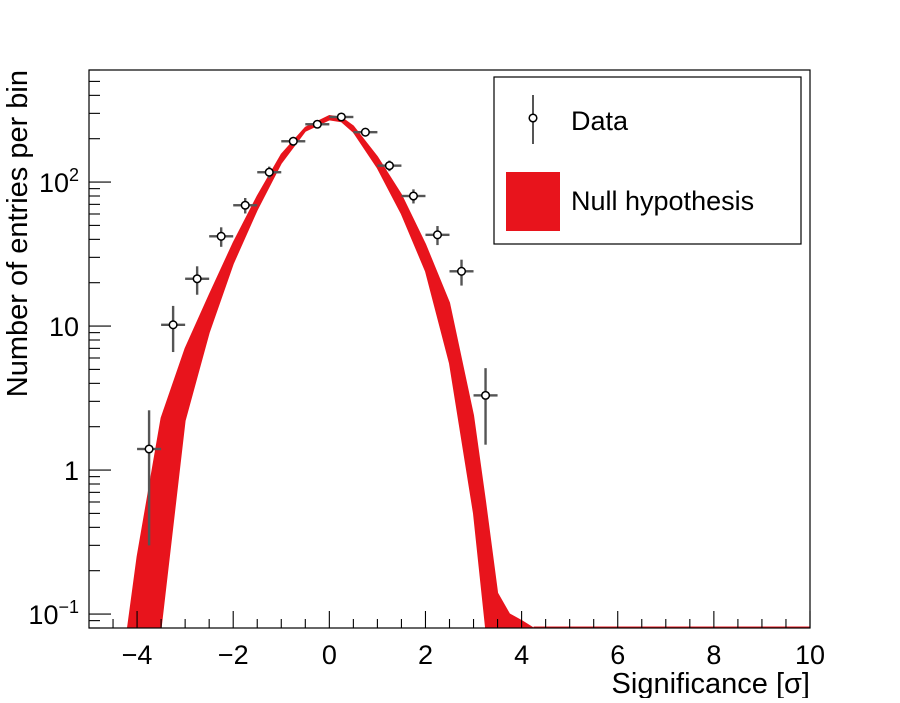 This screenshot has width=900, height=703. What do you see at coordinates (713, 655) in the screenshot?
I see `x-tick-label: 8` at bounding box center [713, 655].